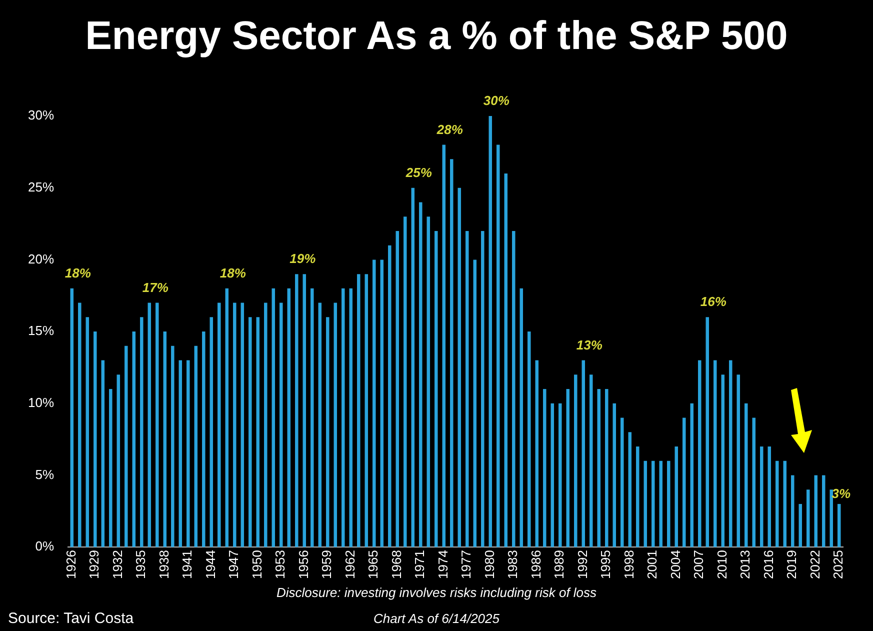 This screenshot has height=631, width=873. Describe the element at coordinates (838, 564) in the screenshot. I see `x-tick-label: 2025` at that location.